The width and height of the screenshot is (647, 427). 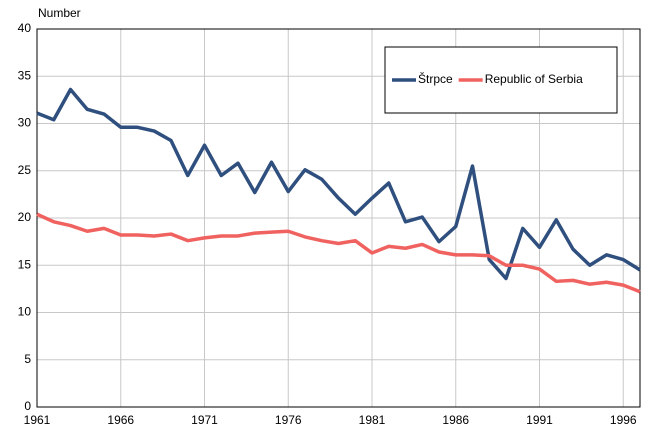 What do you see at coordinates (25, 123) in the screenshot?
I see `y-tick-label: 30` at bounding box center [25, 123].